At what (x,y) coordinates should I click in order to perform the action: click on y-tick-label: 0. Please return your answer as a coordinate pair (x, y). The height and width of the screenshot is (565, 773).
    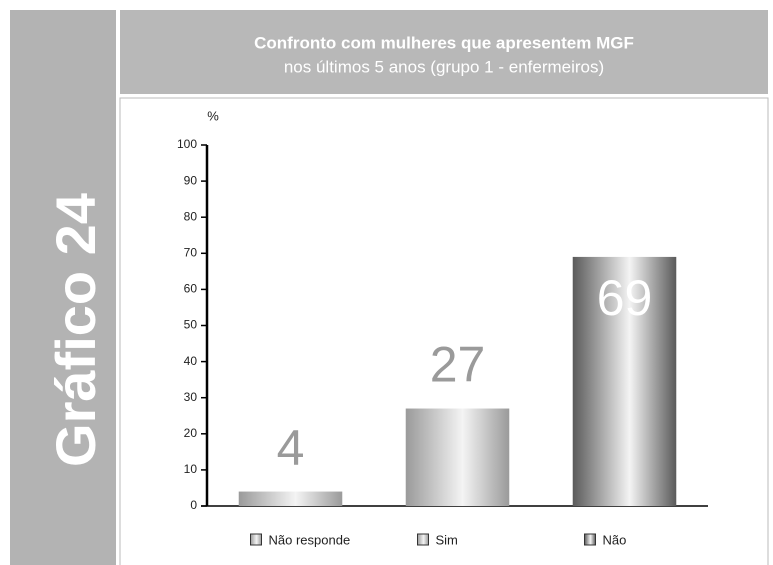
    Looking at the image, I should click on (193, 505).